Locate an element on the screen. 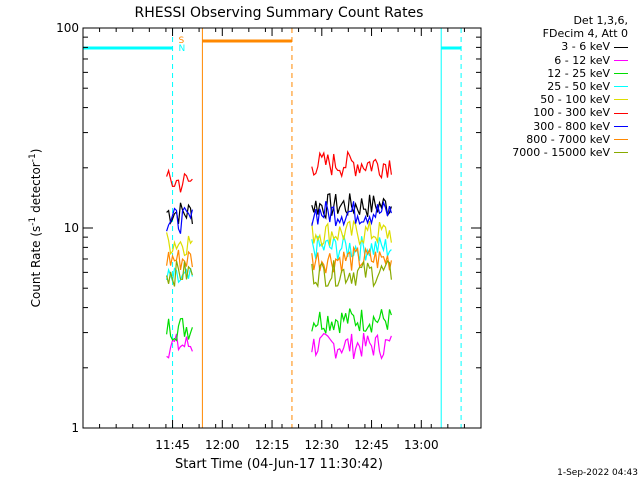  legend-label: 100 - 300 keV is located at coordinates (571, 113).